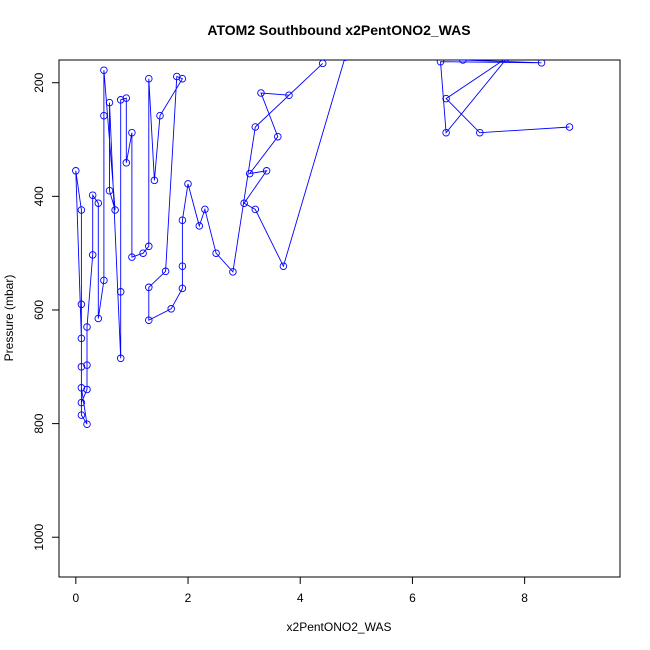 This screenshot has width=650, height=650. I want to click on x-tick-label: 4, so click(300, 598).